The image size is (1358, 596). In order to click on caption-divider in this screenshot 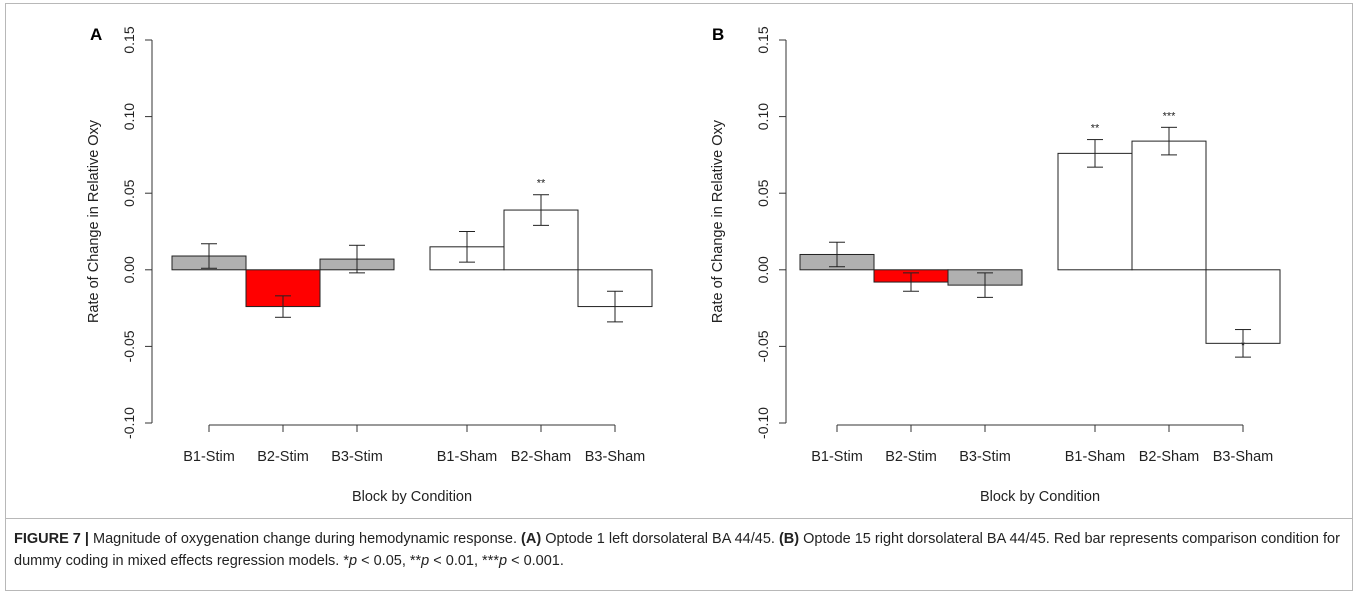, I will do `click(679, 518)`.